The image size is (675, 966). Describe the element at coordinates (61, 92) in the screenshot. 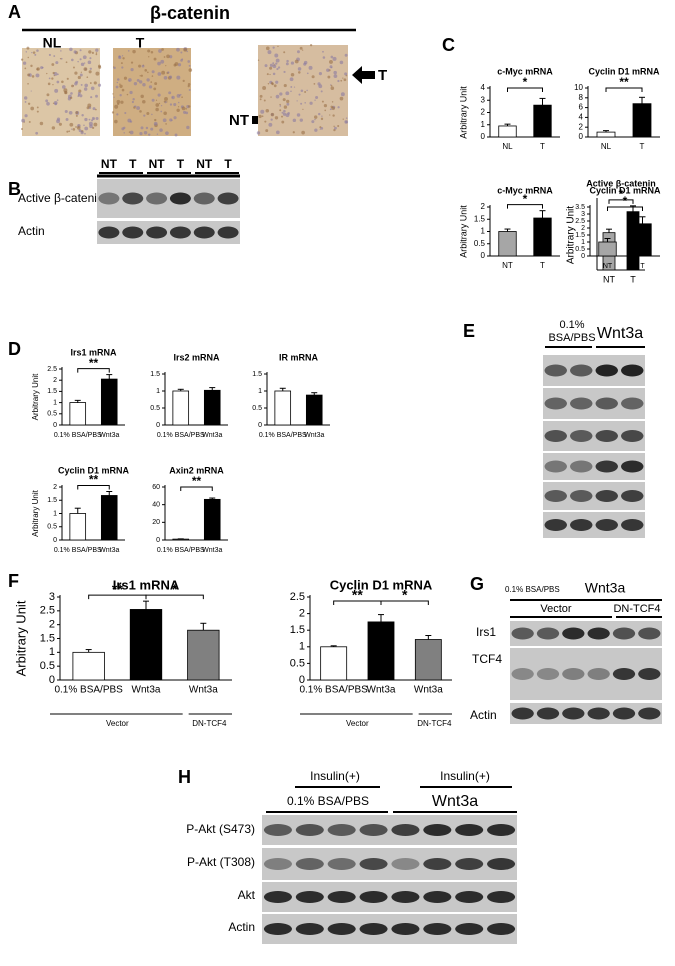

I see `micrograph` at that location.